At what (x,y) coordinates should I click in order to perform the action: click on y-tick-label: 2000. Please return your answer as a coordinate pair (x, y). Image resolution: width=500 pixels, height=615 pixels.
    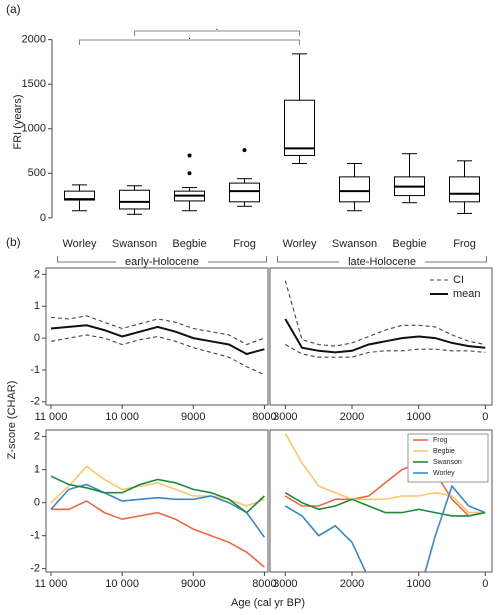
    Looking at the image, I should click on (34, 40).